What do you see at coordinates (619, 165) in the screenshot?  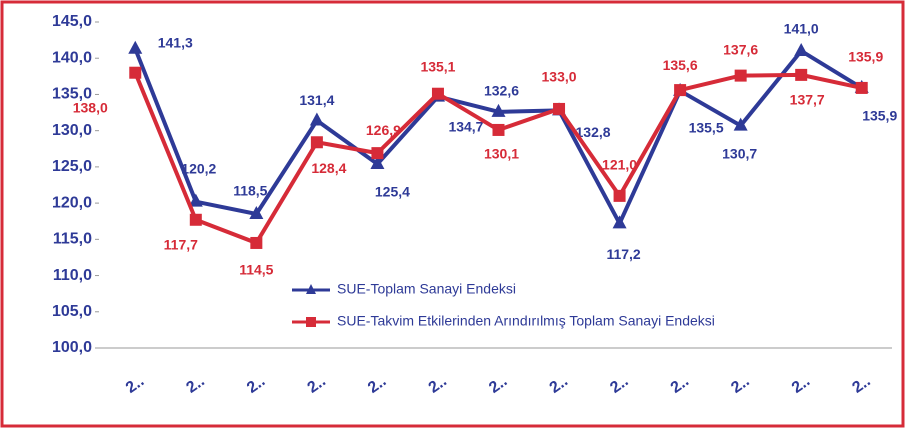 I see `data-label: 121,0` at bounding box center [619, 165].